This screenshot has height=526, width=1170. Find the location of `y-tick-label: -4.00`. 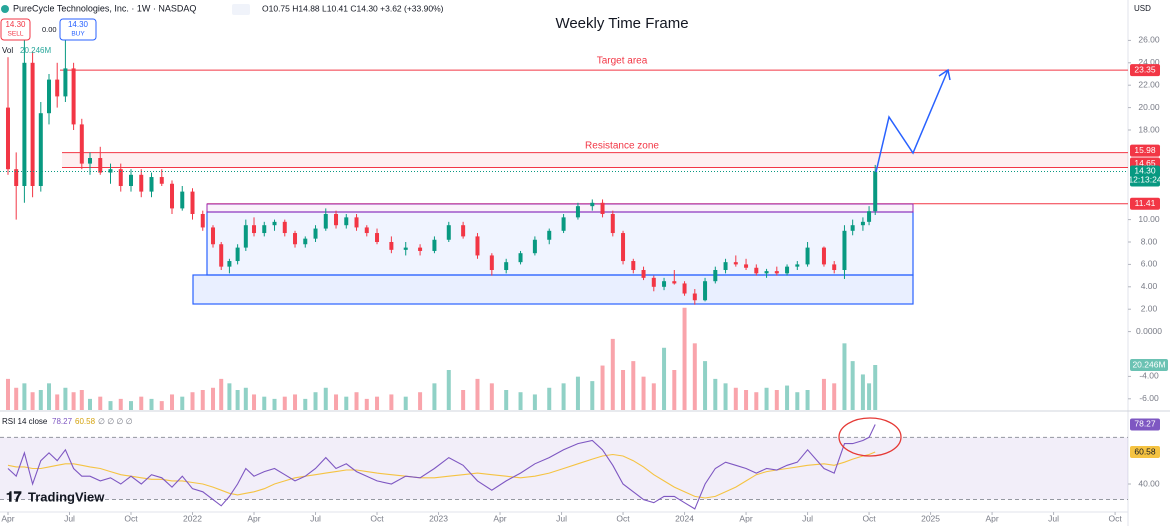

y-tick-label: -4.00 is located at coordinates (1149, 376).